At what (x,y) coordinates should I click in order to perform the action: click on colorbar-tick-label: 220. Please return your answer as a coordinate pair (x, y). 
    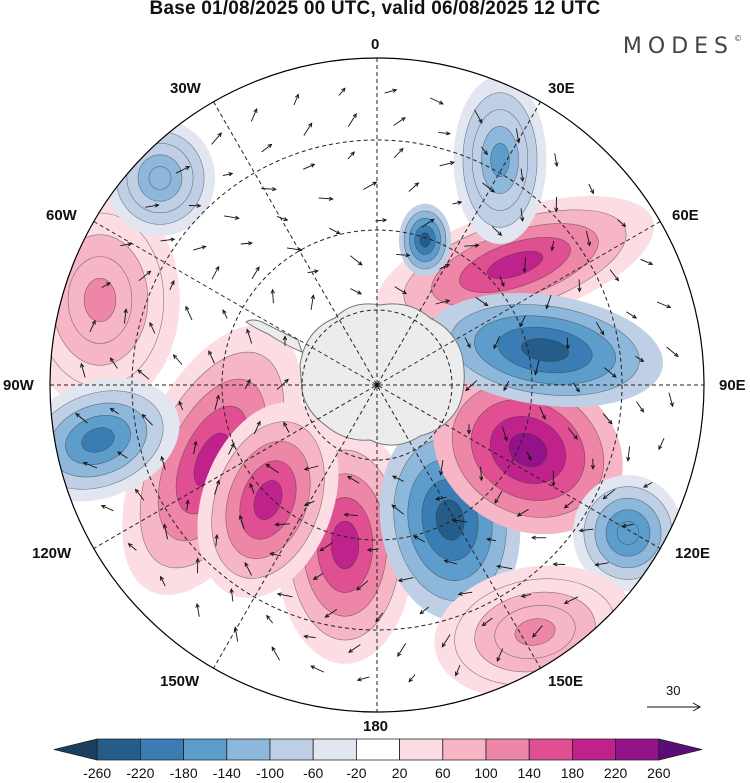
    Looking at the image, I should click on (615, 773).